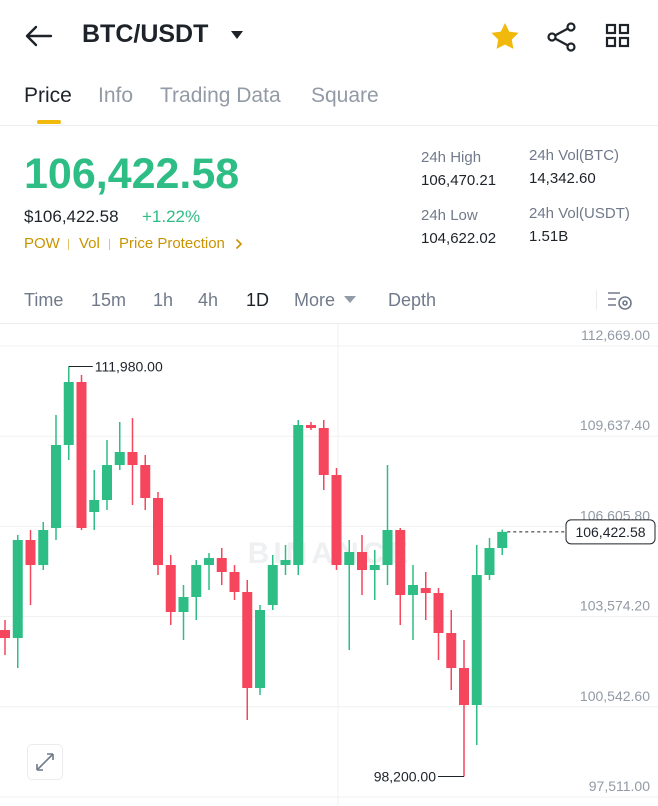 The height and width of the screenshot is (806, 658). I want to click on price-change: +1.22%, so click(171, 216).